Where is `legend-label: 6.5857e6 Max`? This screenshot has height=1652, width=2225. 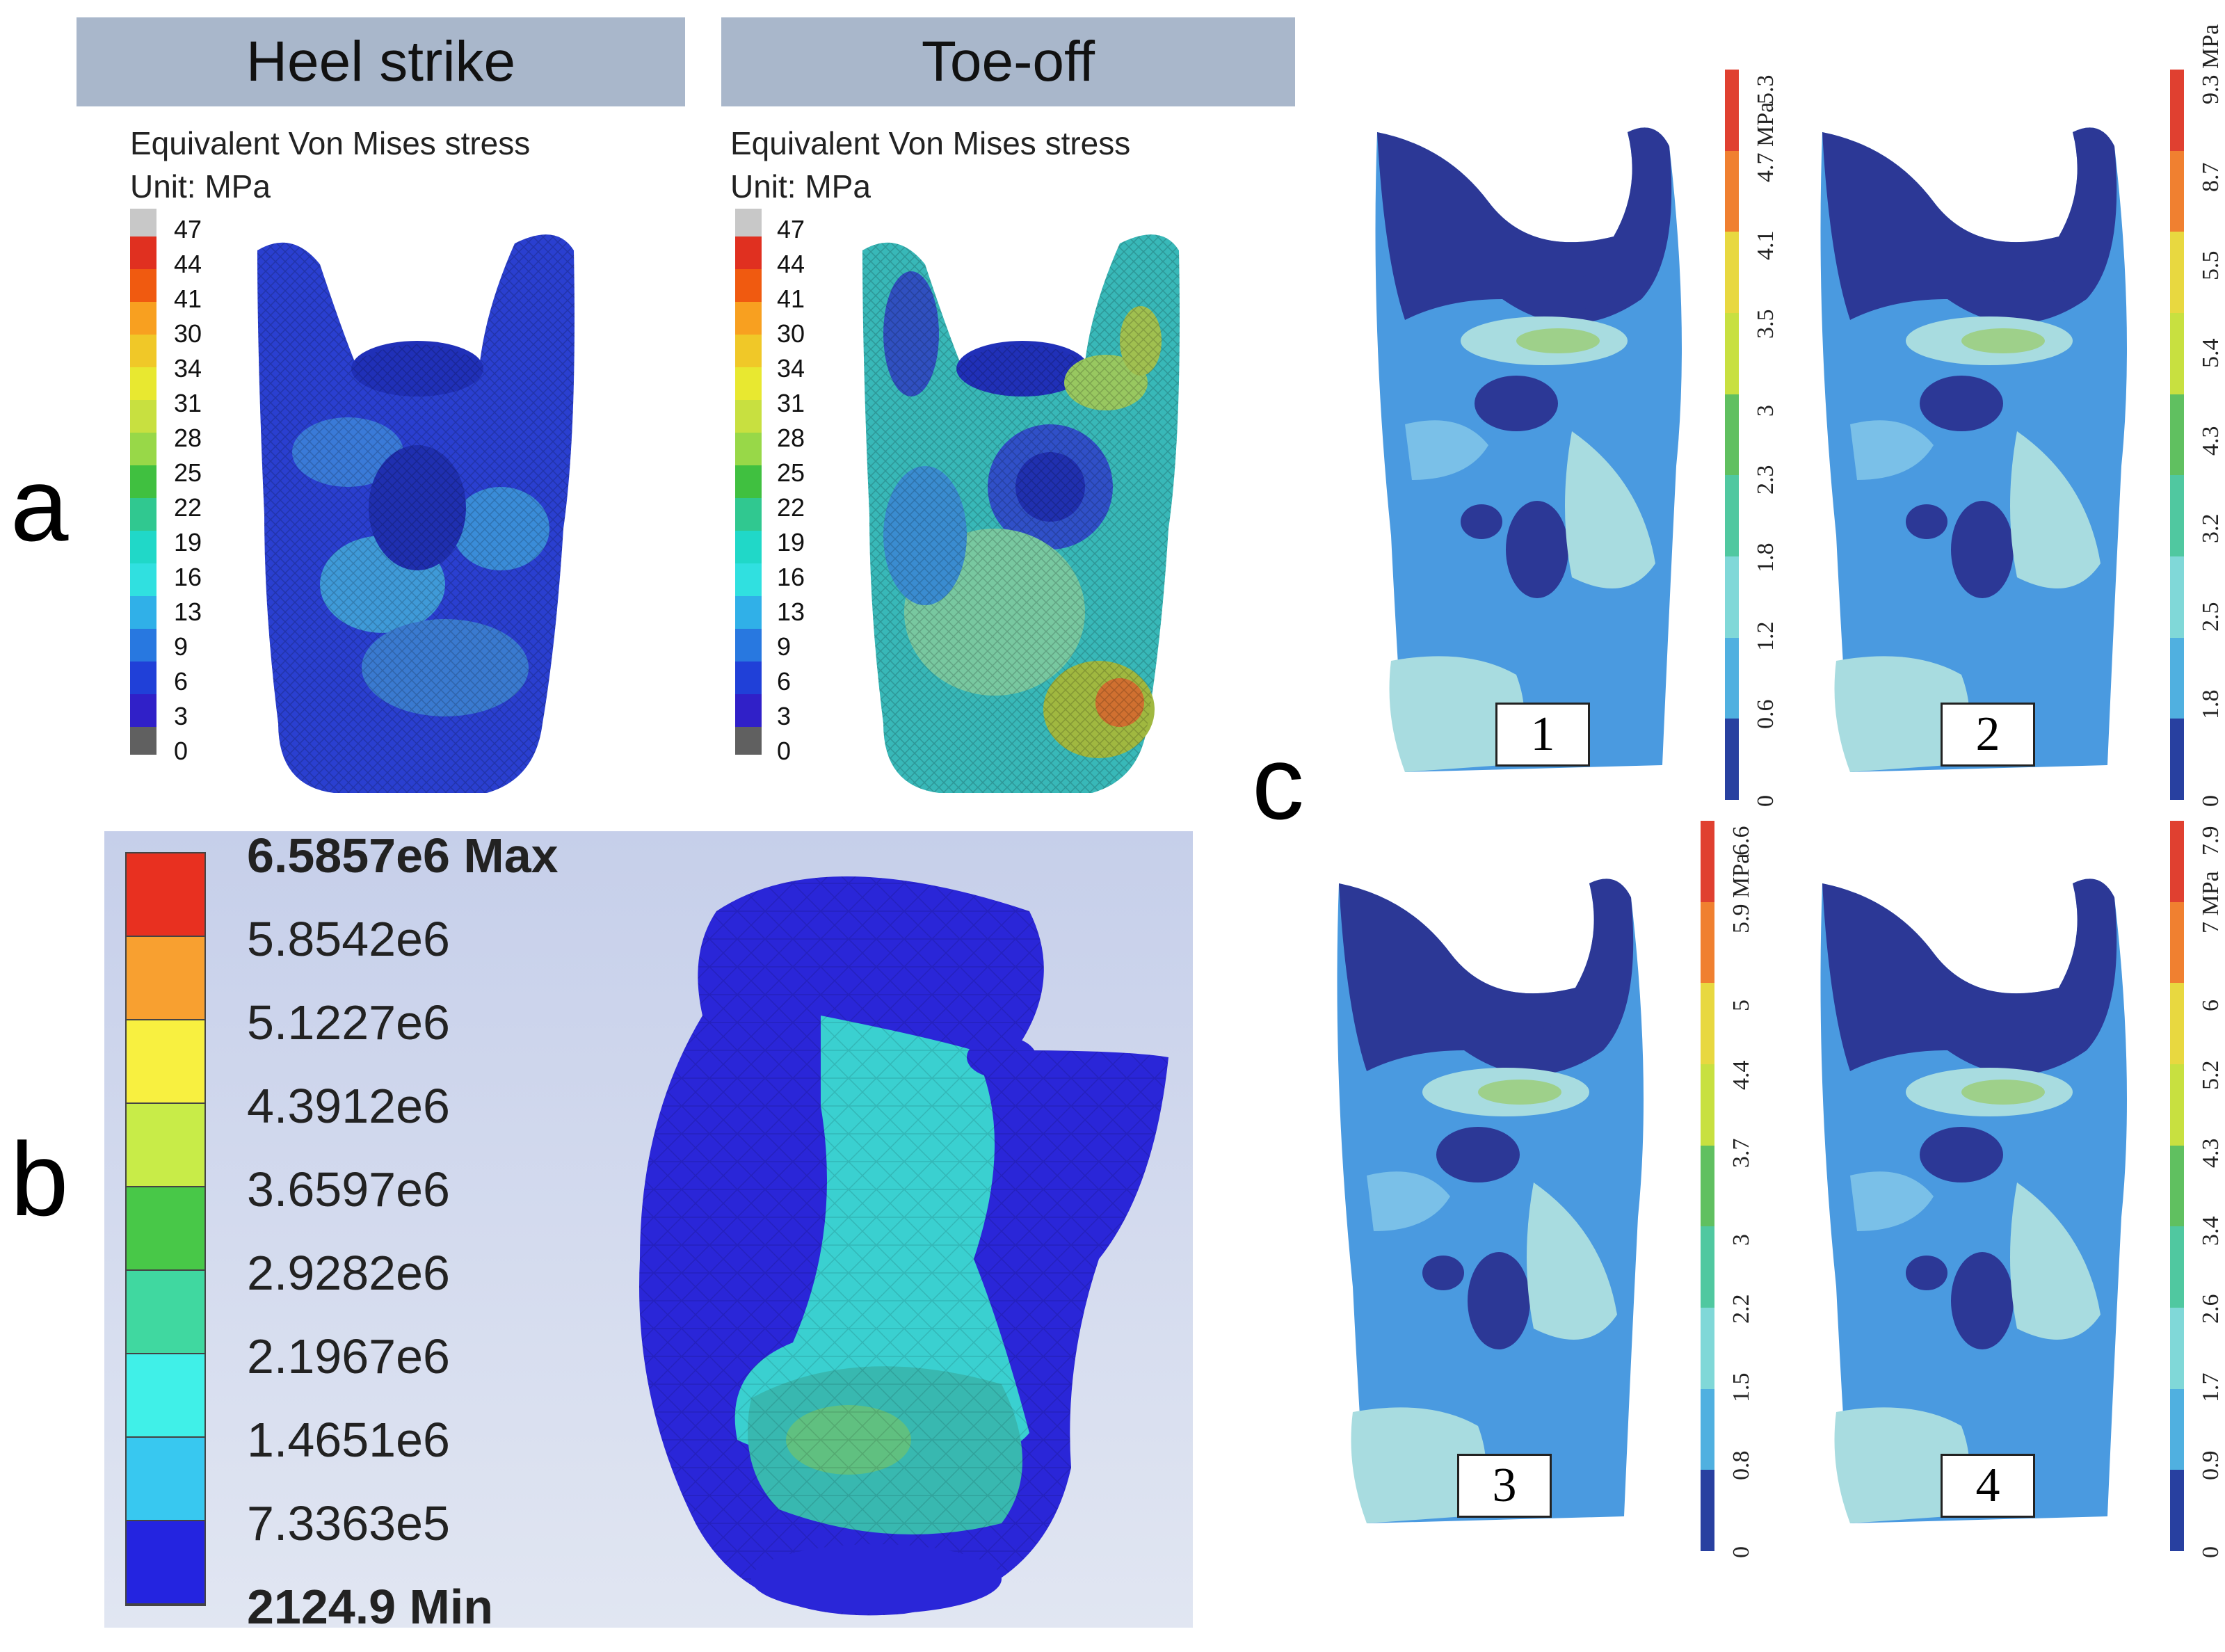 legend-label: 6.5857e6 Max is located at coordinates (403, 856).